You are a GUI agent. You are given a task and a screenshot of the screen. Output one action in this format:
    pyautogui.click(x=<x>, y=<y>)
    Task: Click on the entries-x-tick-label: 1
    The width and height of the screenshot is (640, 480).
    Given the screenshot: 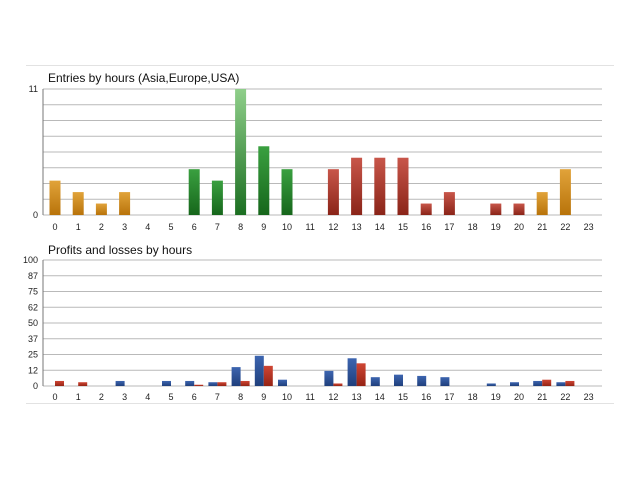 What is the action you would take?
    pyautogui.click(x=78, y=227)
    